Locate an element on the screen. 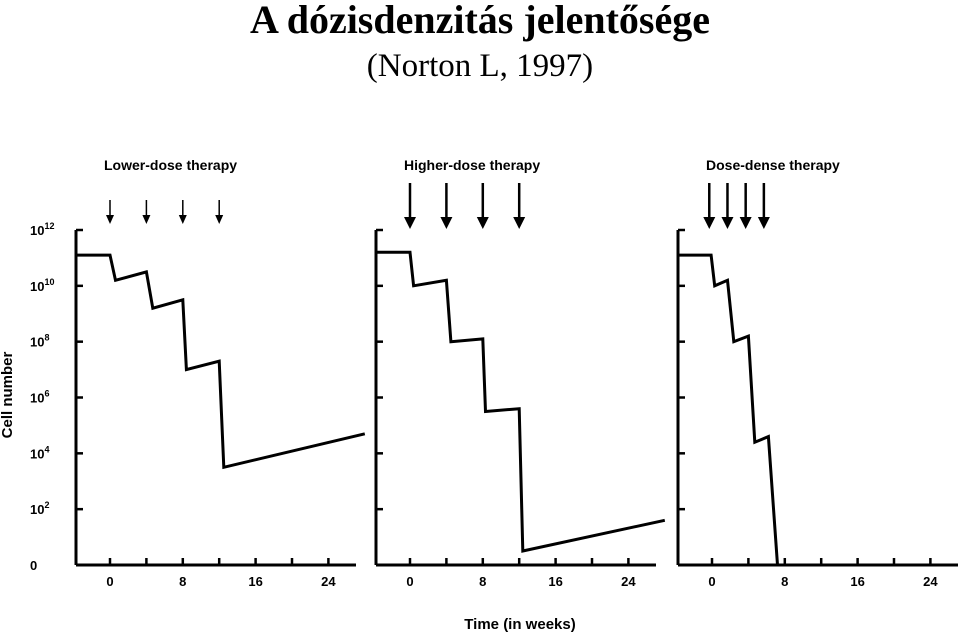 Image resolution: width=960 pixels, height=637 pixels. y-tick-label: 10⁴ is located at coordinates (39, 452).